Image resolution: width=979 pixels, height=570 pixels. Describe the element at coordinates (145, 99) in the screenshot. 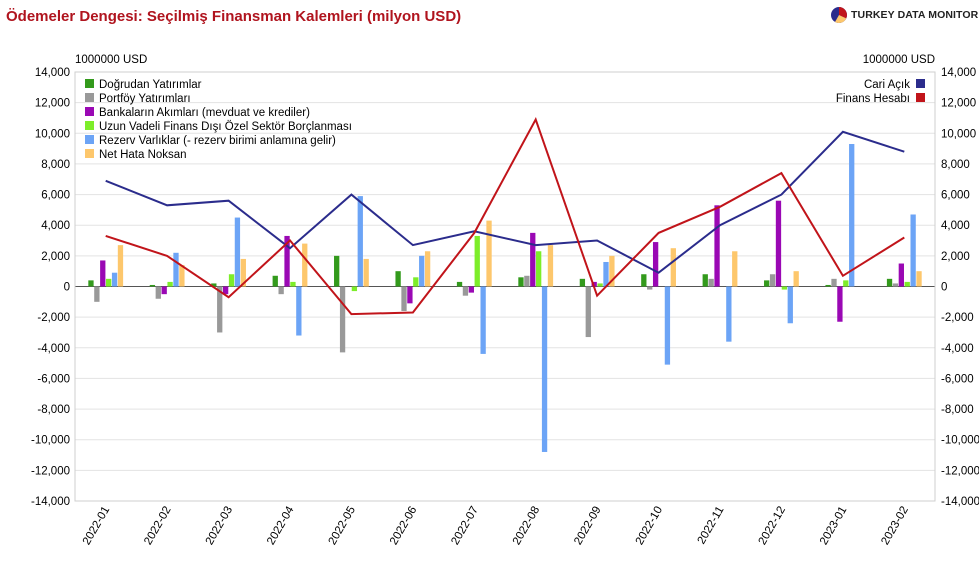

I see `legend-label: Portföy Yatırımları` at that location.